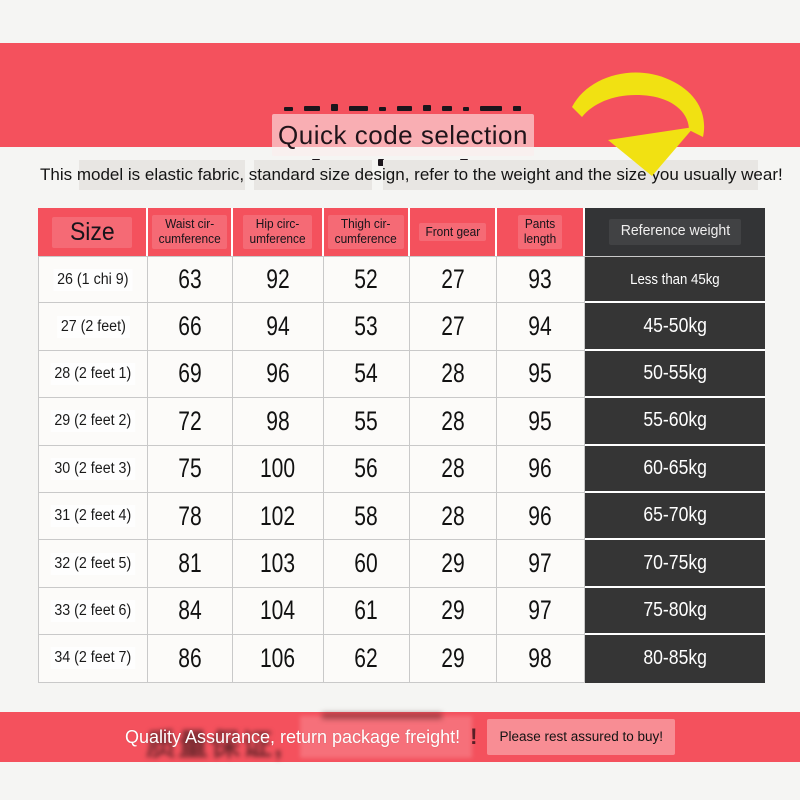 The height and width of the screenshot is (800, 800). Describe the element at coordinates (278, 468) in the screenshot. I see `hip-value: 100` at that location.